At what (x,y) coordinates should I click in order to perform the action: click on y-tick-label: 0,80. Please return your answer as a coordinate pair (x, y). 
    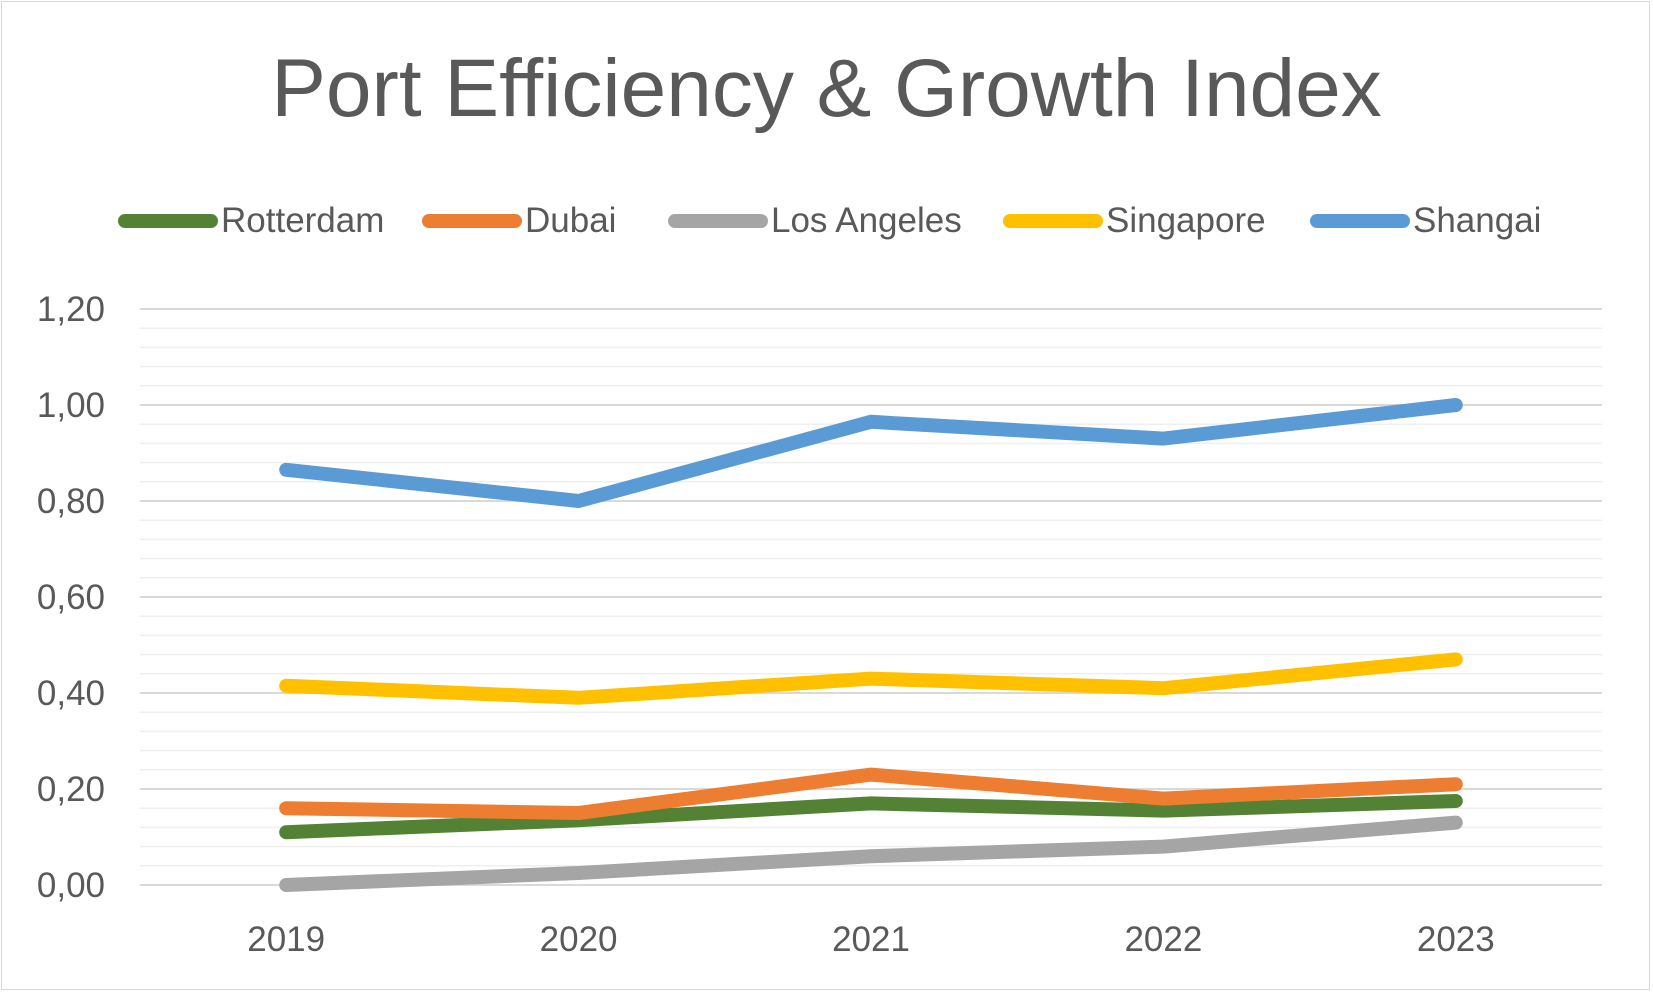
    Looking at the image, I should click on (71, 501).